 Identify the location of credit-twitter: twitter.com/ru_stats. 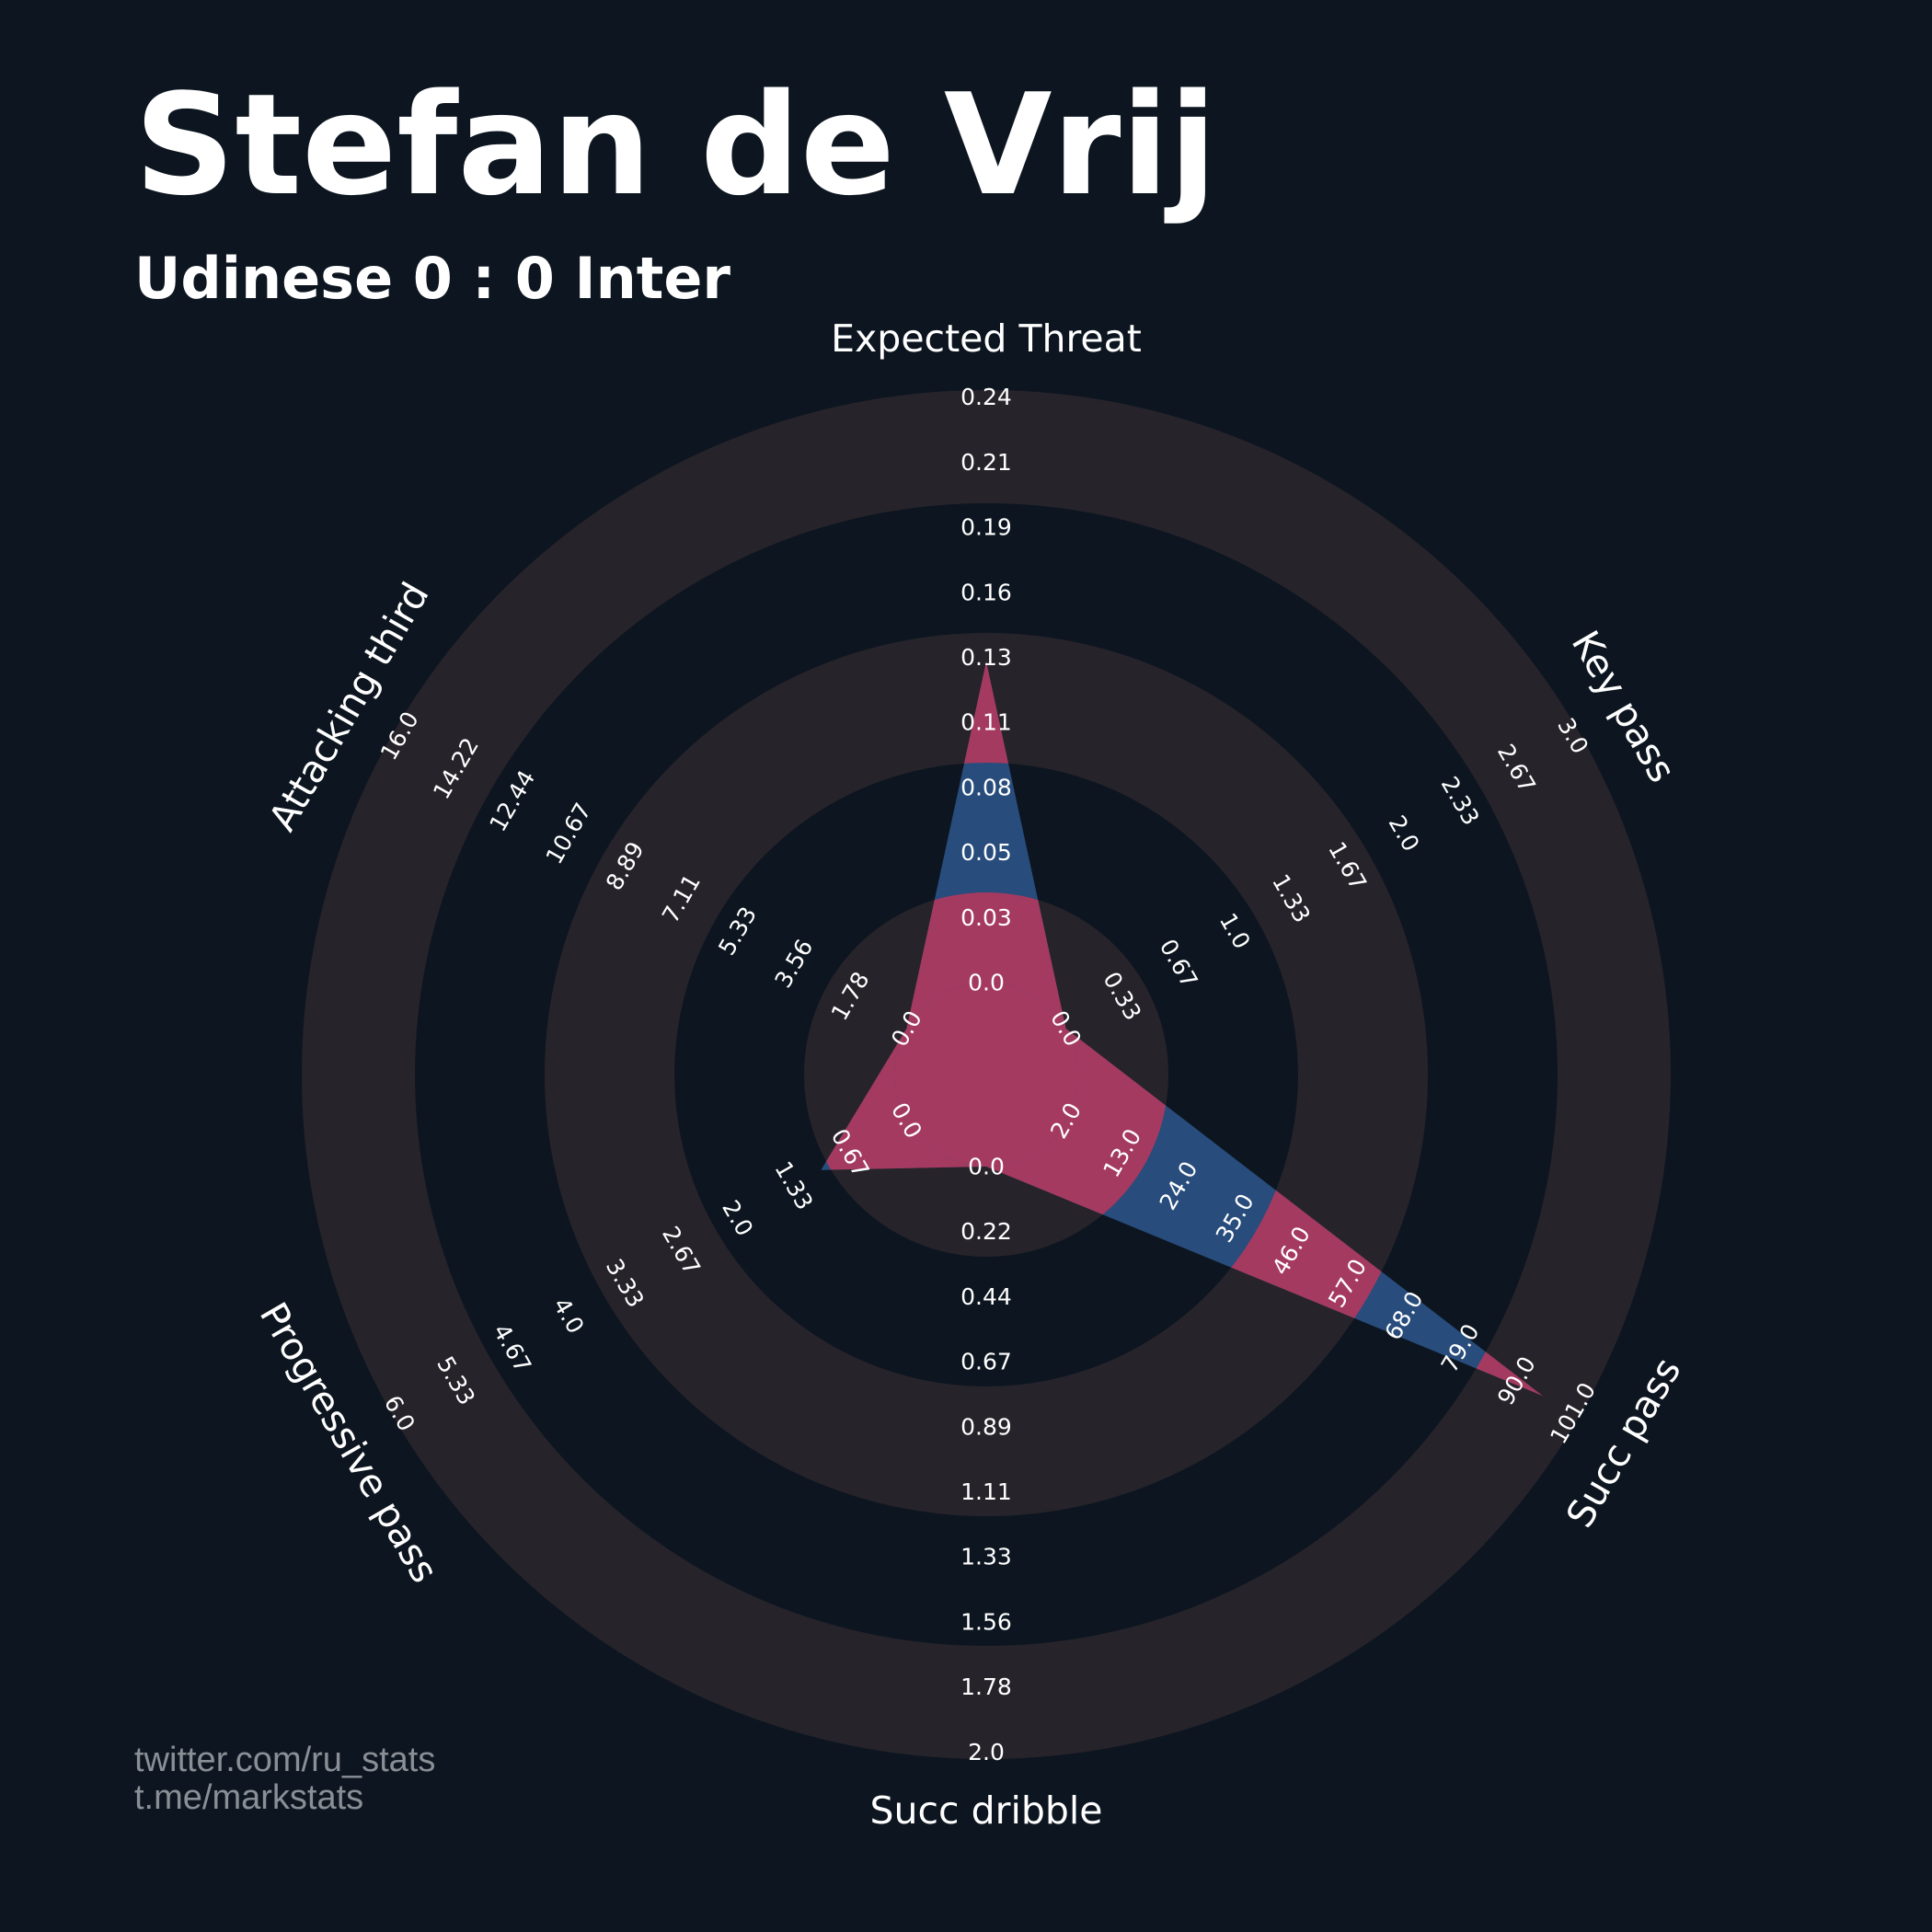
(285, 1760).